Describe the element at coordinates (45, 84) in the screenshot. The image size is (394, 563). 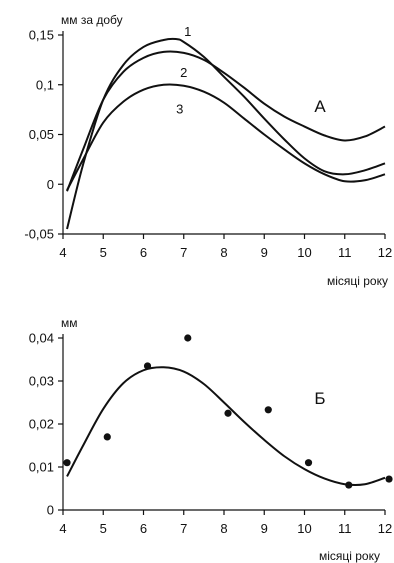
I see `y-tick-label: 0,1` at that location.